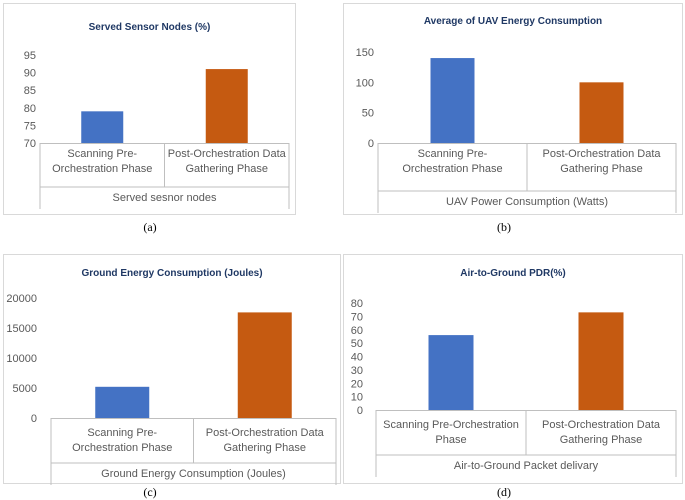 The image size is (685, 500). Describe the element at coordinates (30, 74) in the screenshot. I see `y-tick-label: 90` at that location.